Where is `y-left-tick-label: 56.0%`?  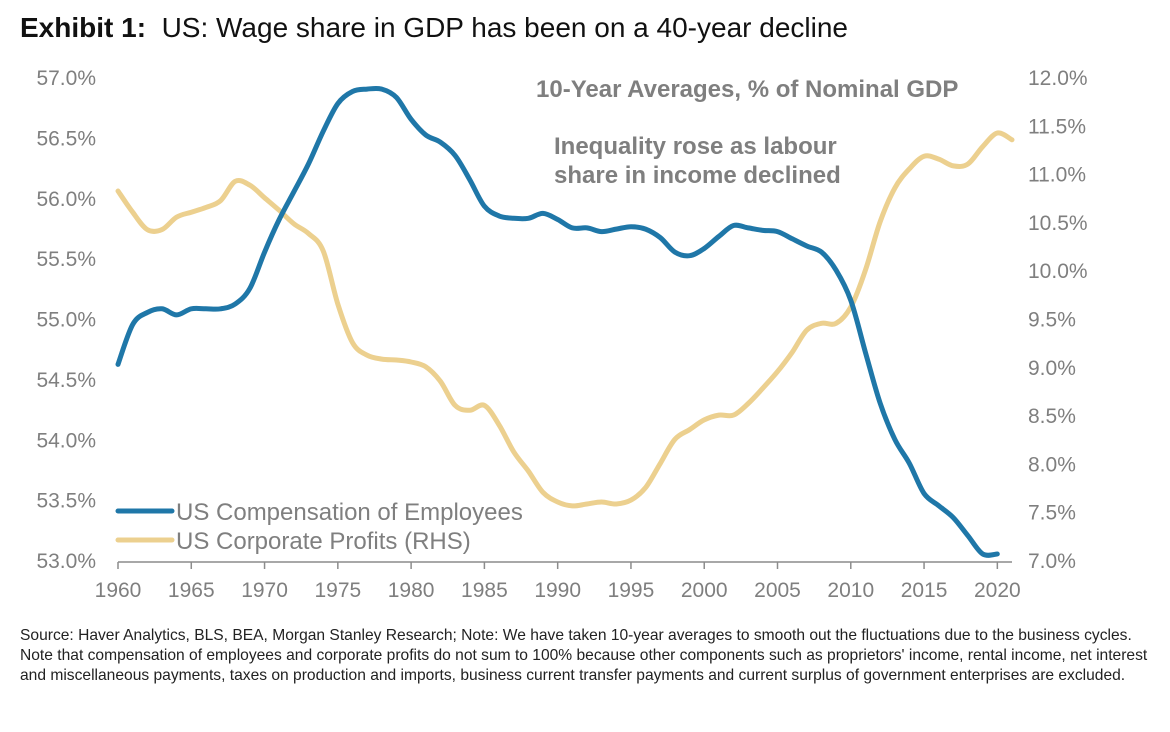 y-left-tick-label: 56.0% is located at coordinates (66, 199).